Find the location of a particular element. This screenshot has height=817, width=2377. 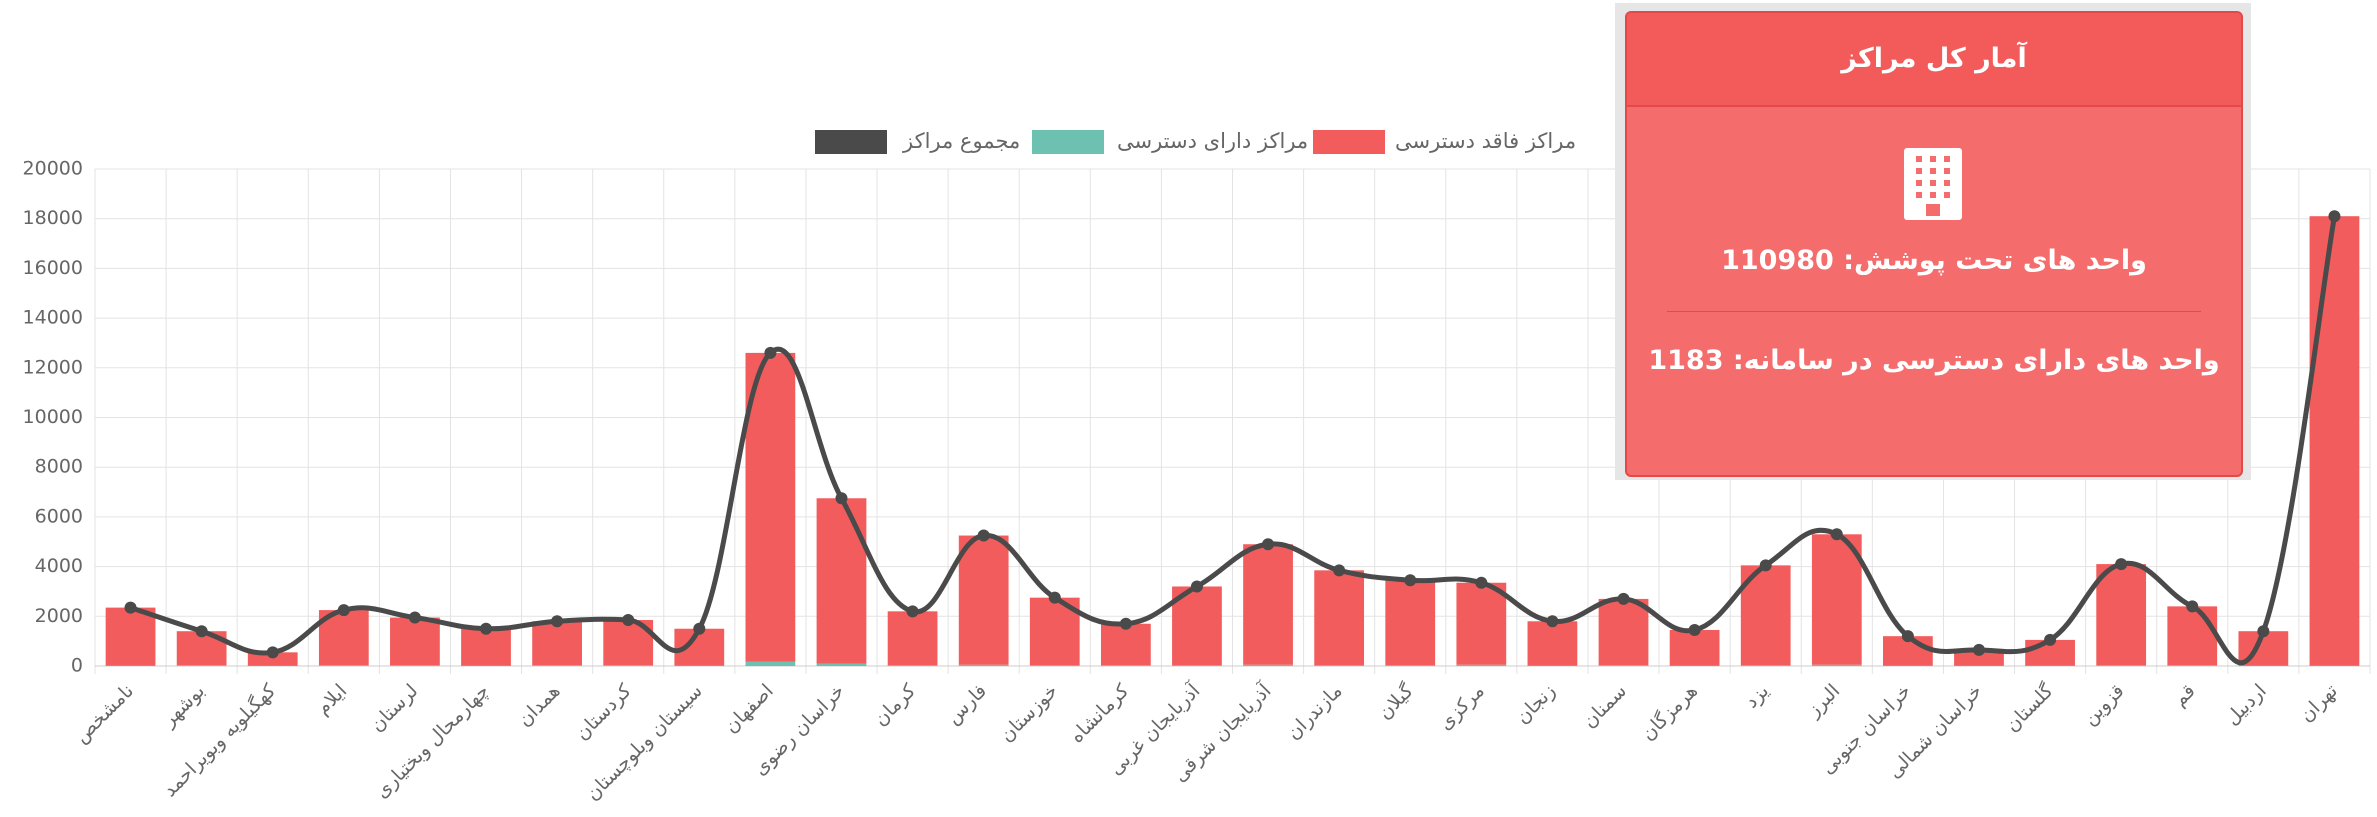

x-tick-label: مازندران is located at coordinates (1314, 712).